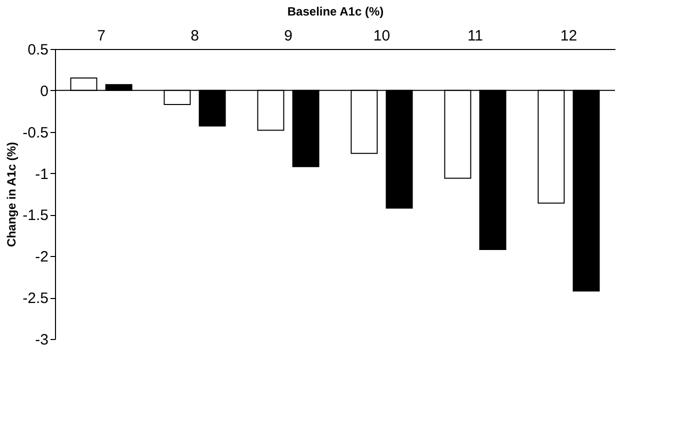  I want to click on y-tick-label: -1.5, so click(35, 215).